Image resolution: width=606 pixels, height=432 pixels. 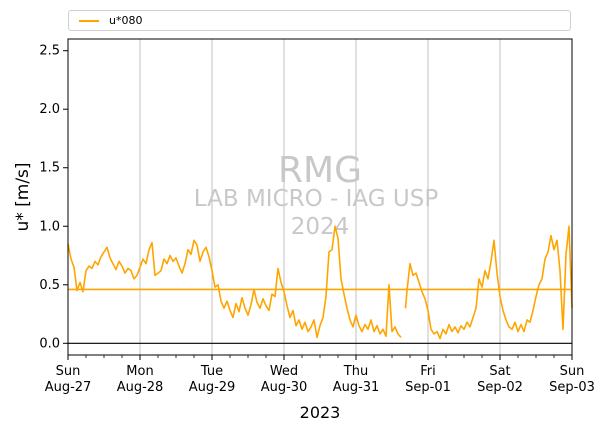 What do you see at coordinates (284, 387) in the screenshot?
I see `x-tick-label: Aug-30` at bounding box center [284, 387].